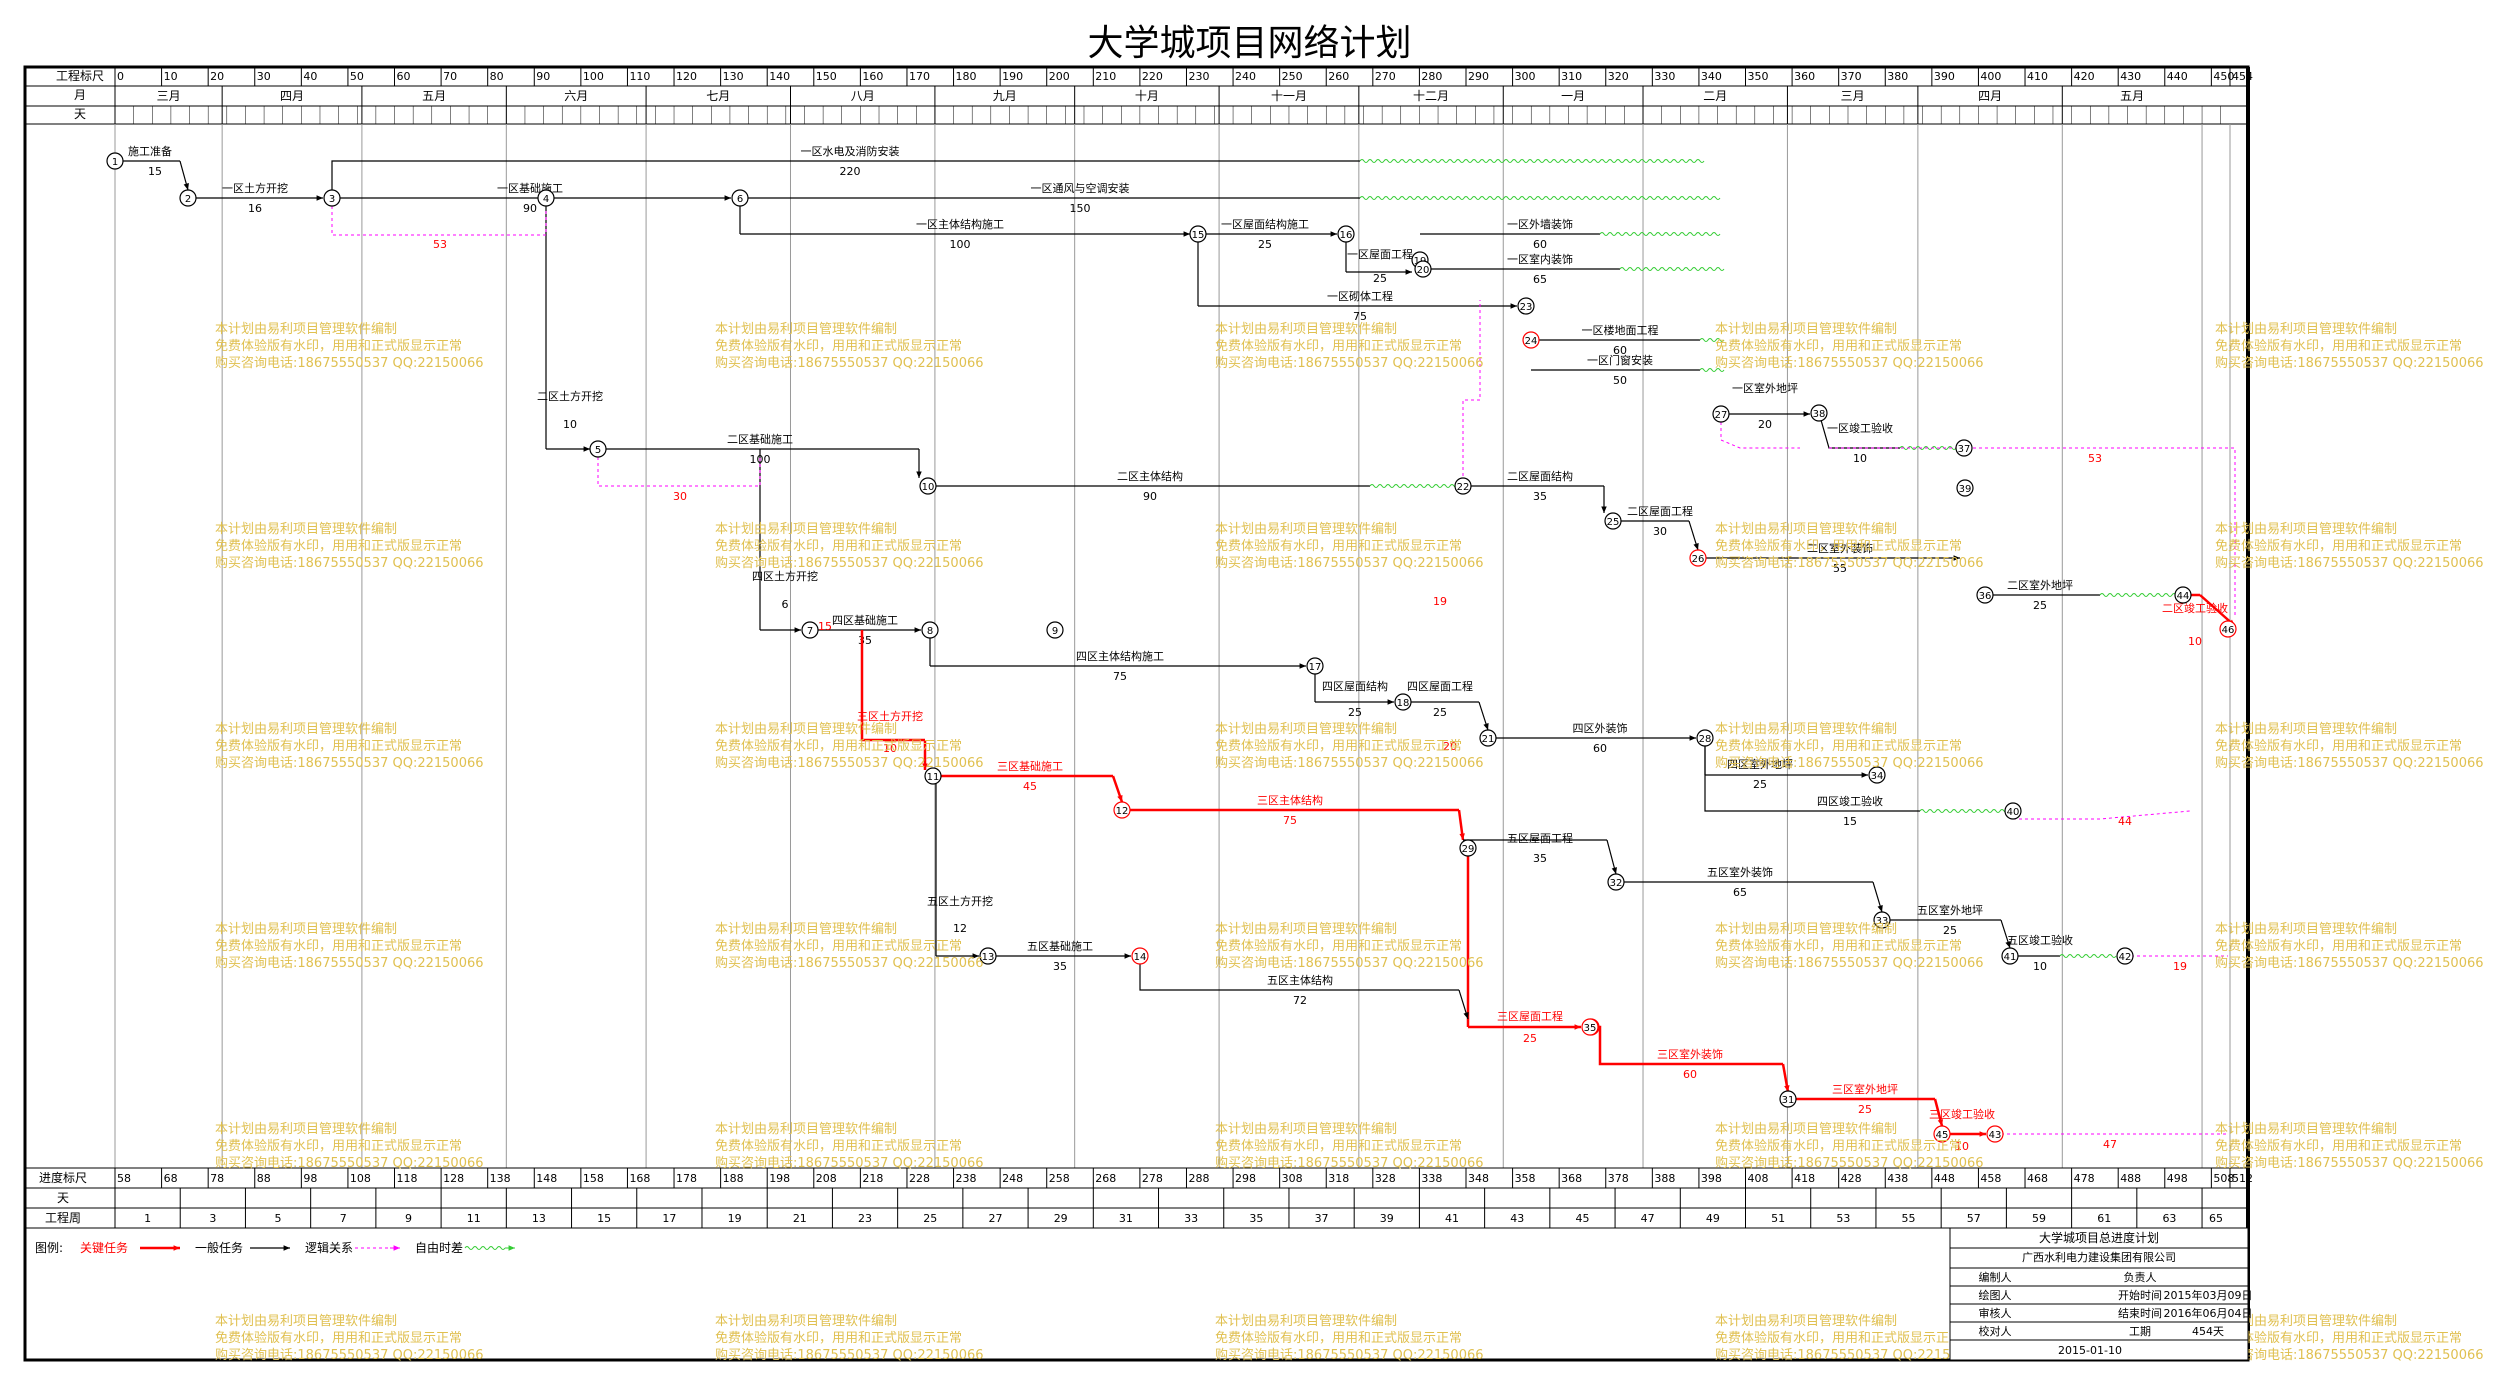  Describe the element at coordinates (171, 1178) in the screenshot. I see `bottom-tick-label: 68` at that location.